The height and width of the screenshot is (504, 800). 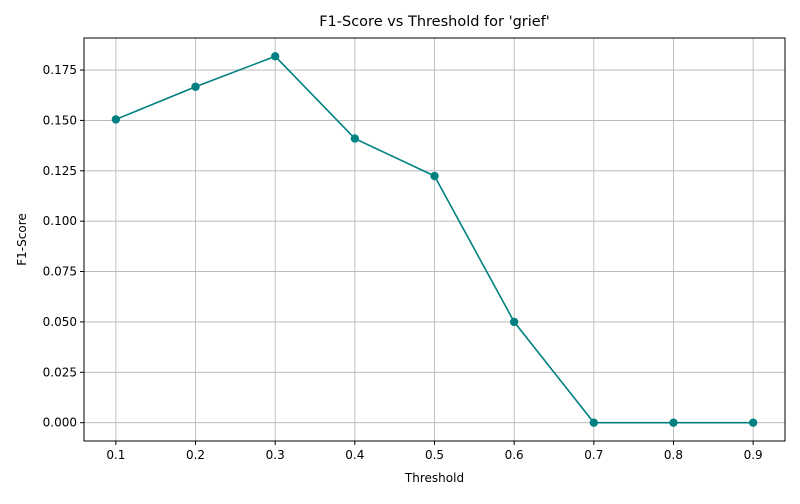 What do you see at coordinates (22, 239) in the screenshot?
I see `y-axis-label: F1-Score` at bounding box center [22, 239].